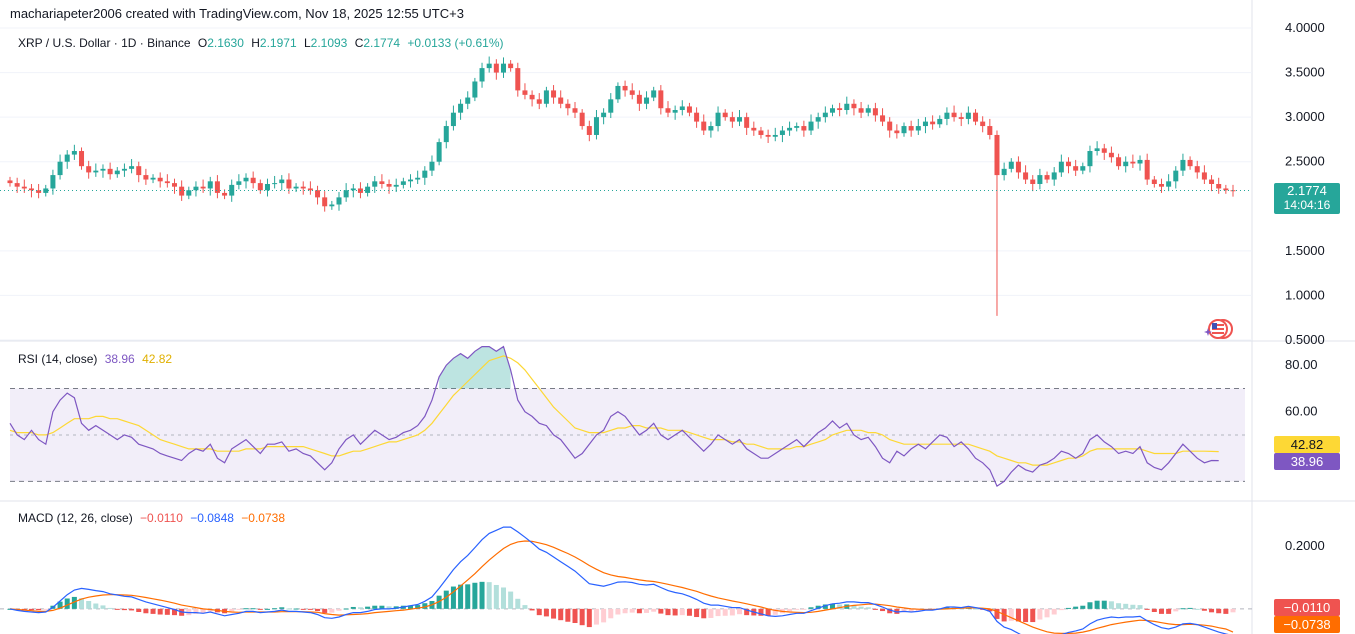  What do you see at coordinates (475, 367) in the screenshot?
I see `rsi-overbought-fill` at bounding box center [475, 367].